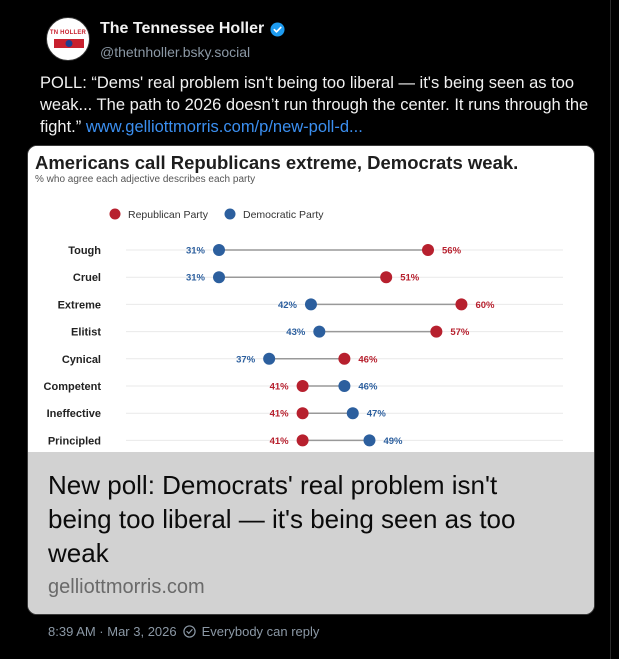  I want to click on republican-value-label: 46%, so click(368, 359).